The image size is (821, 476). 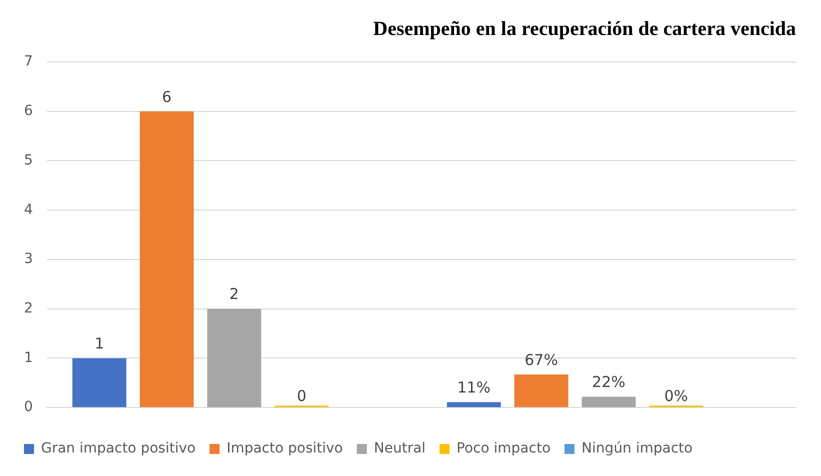 What do you see at coordinates (400, 448) in the screenshot?
I see `legend-label: Neutral` at bounding box center [400, 448].